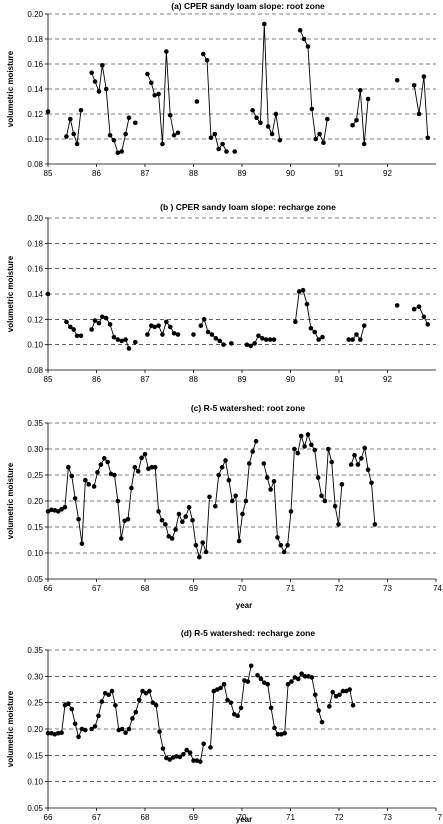  Describe the element at coordinates (48, 379) in the screenshot. I see `x-tick-label: 85` at that location.